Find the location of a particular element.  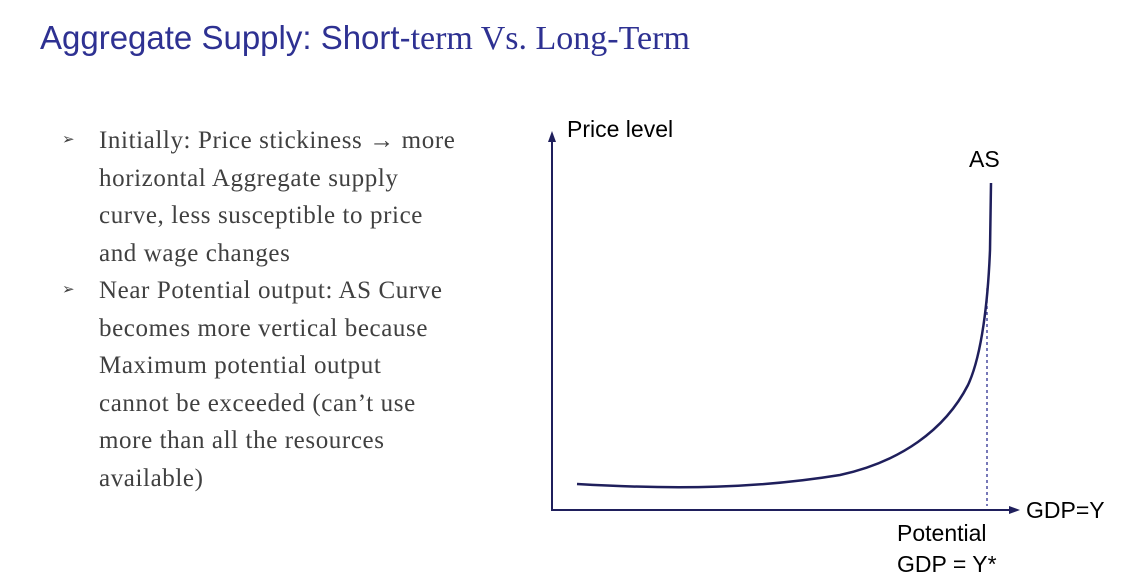

bullet-line: cannot be exceeded (can’t use is located at coordinates (257, 403).